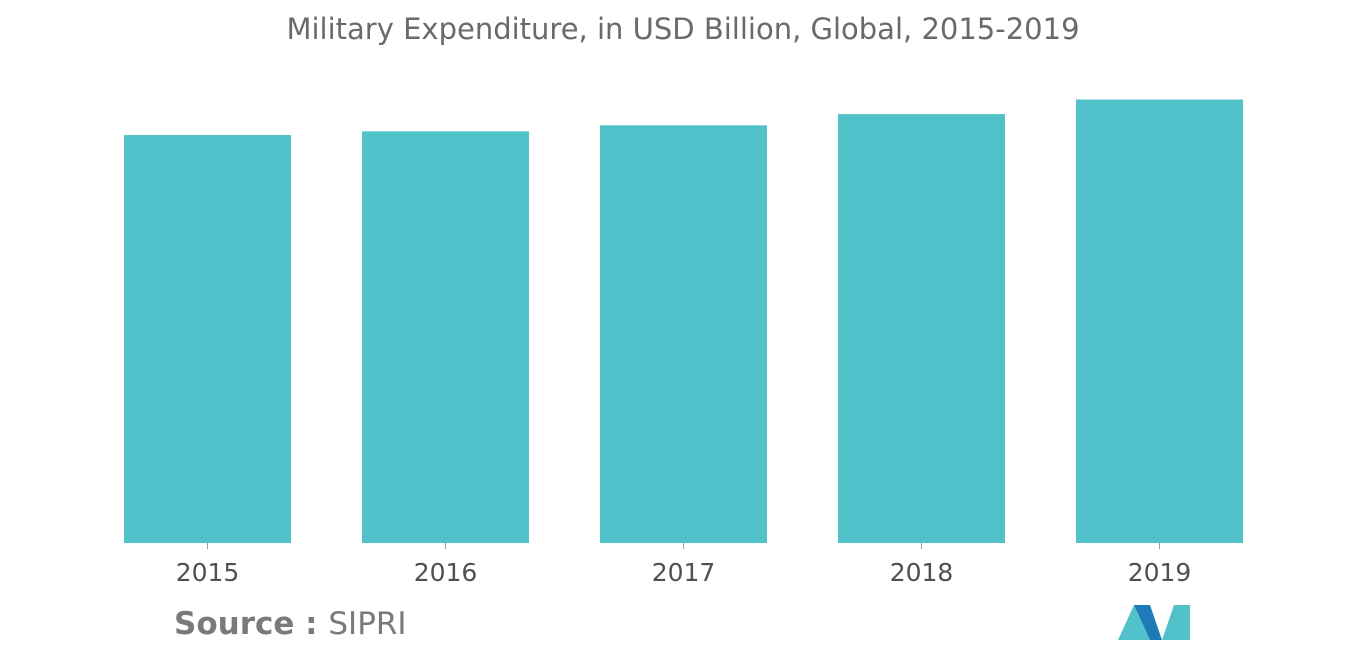 The width and height of the screenshot is (1366, 655). Describe the element at coordinates (367, 624) in the screenshot. I see `source-value: SIPRI` at that location.